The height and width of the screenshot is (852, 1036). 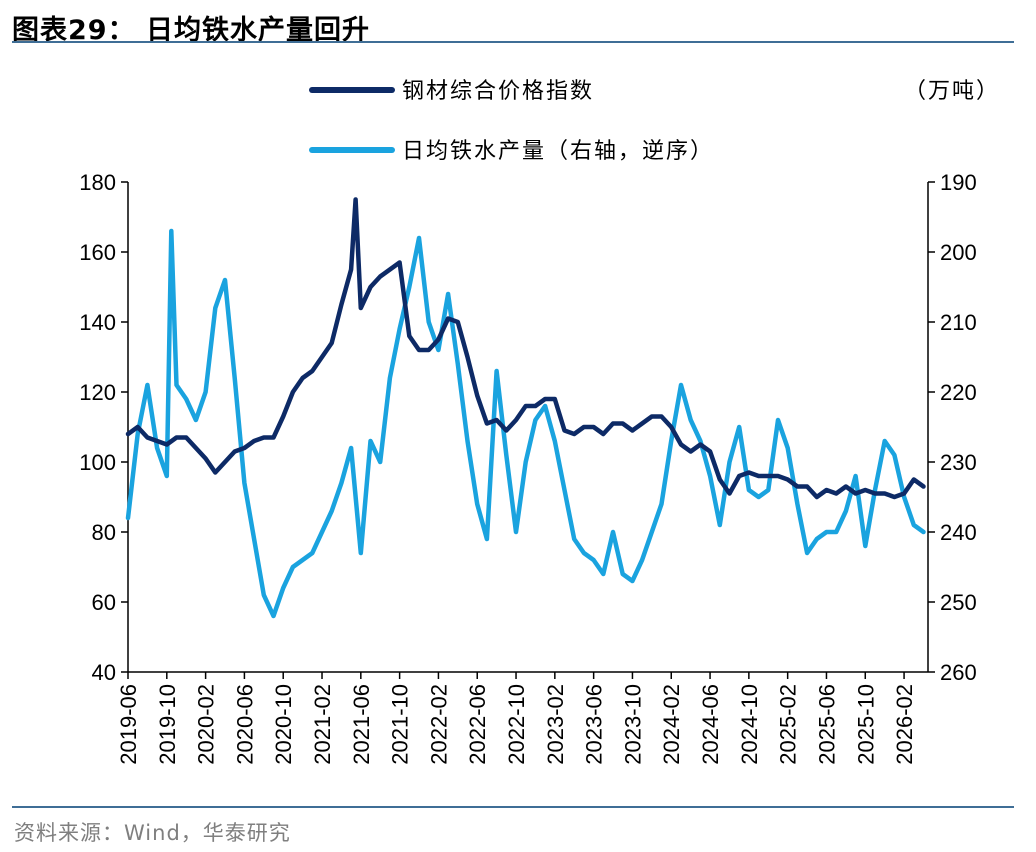 What do you see at coordinates (958, 462) in the screenshot?
I see `right-tick-label: 230` at bounding box center [958, 462].